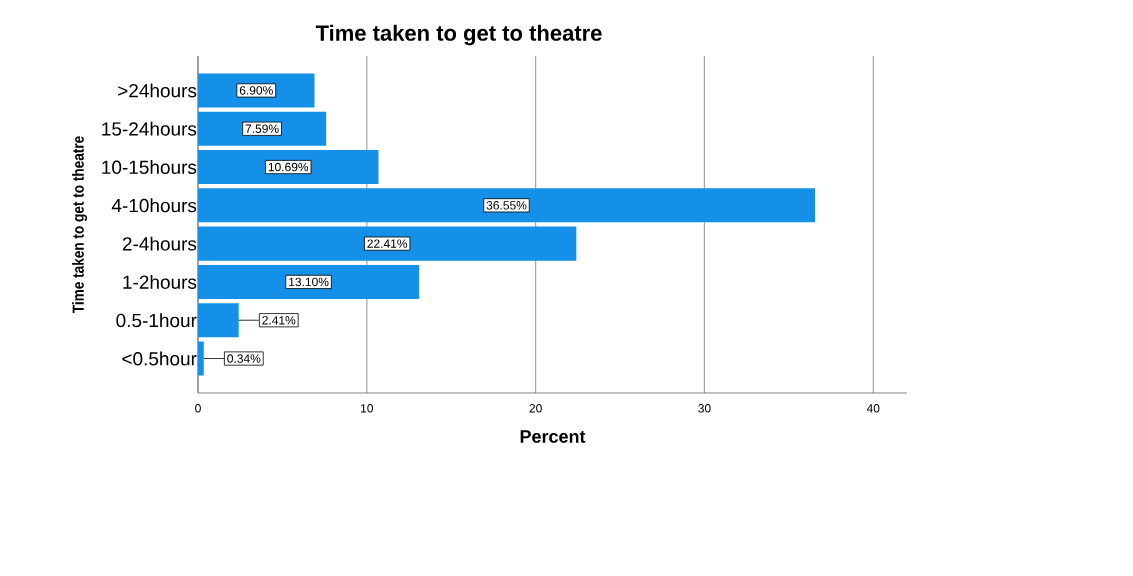  I want to click on data-label: 7.59%, so click(262, 128).